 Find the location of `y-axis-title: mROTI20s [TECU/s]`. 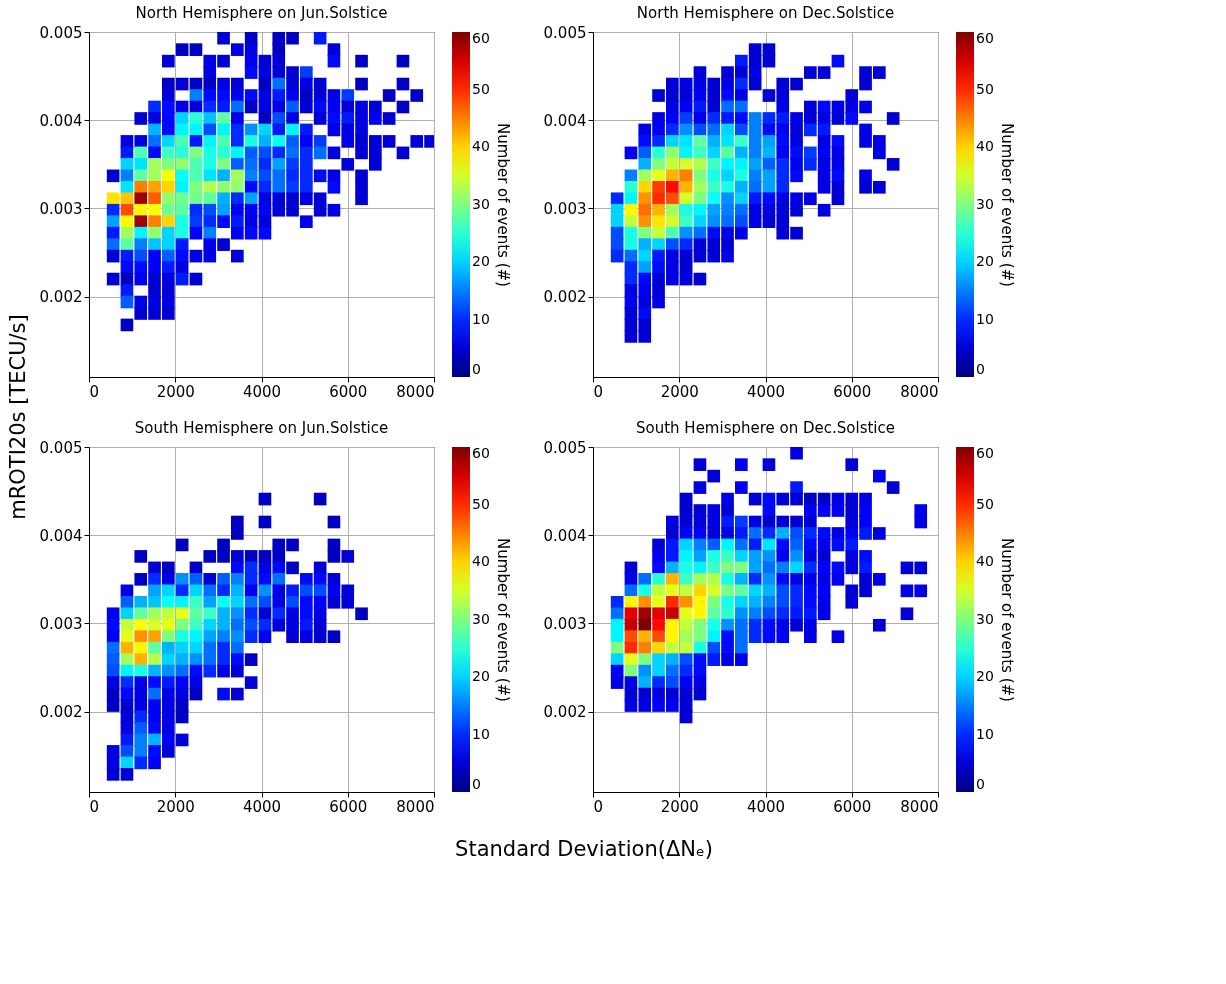

y-axis-title: mROTI20s [TECU/s] is located at coordinates (18, 417).